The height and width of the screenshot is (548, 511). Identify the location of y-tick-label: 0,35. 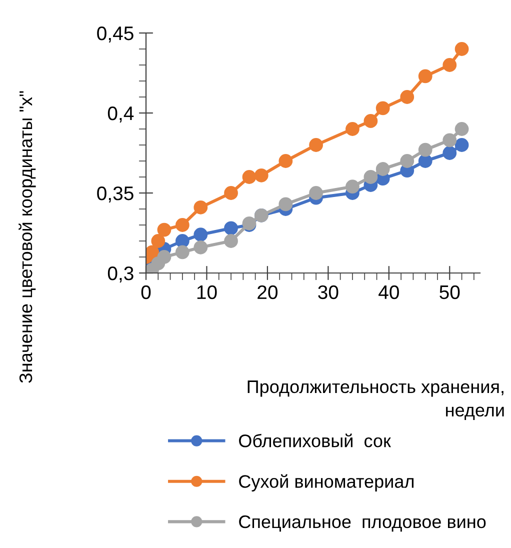
(115, 194).